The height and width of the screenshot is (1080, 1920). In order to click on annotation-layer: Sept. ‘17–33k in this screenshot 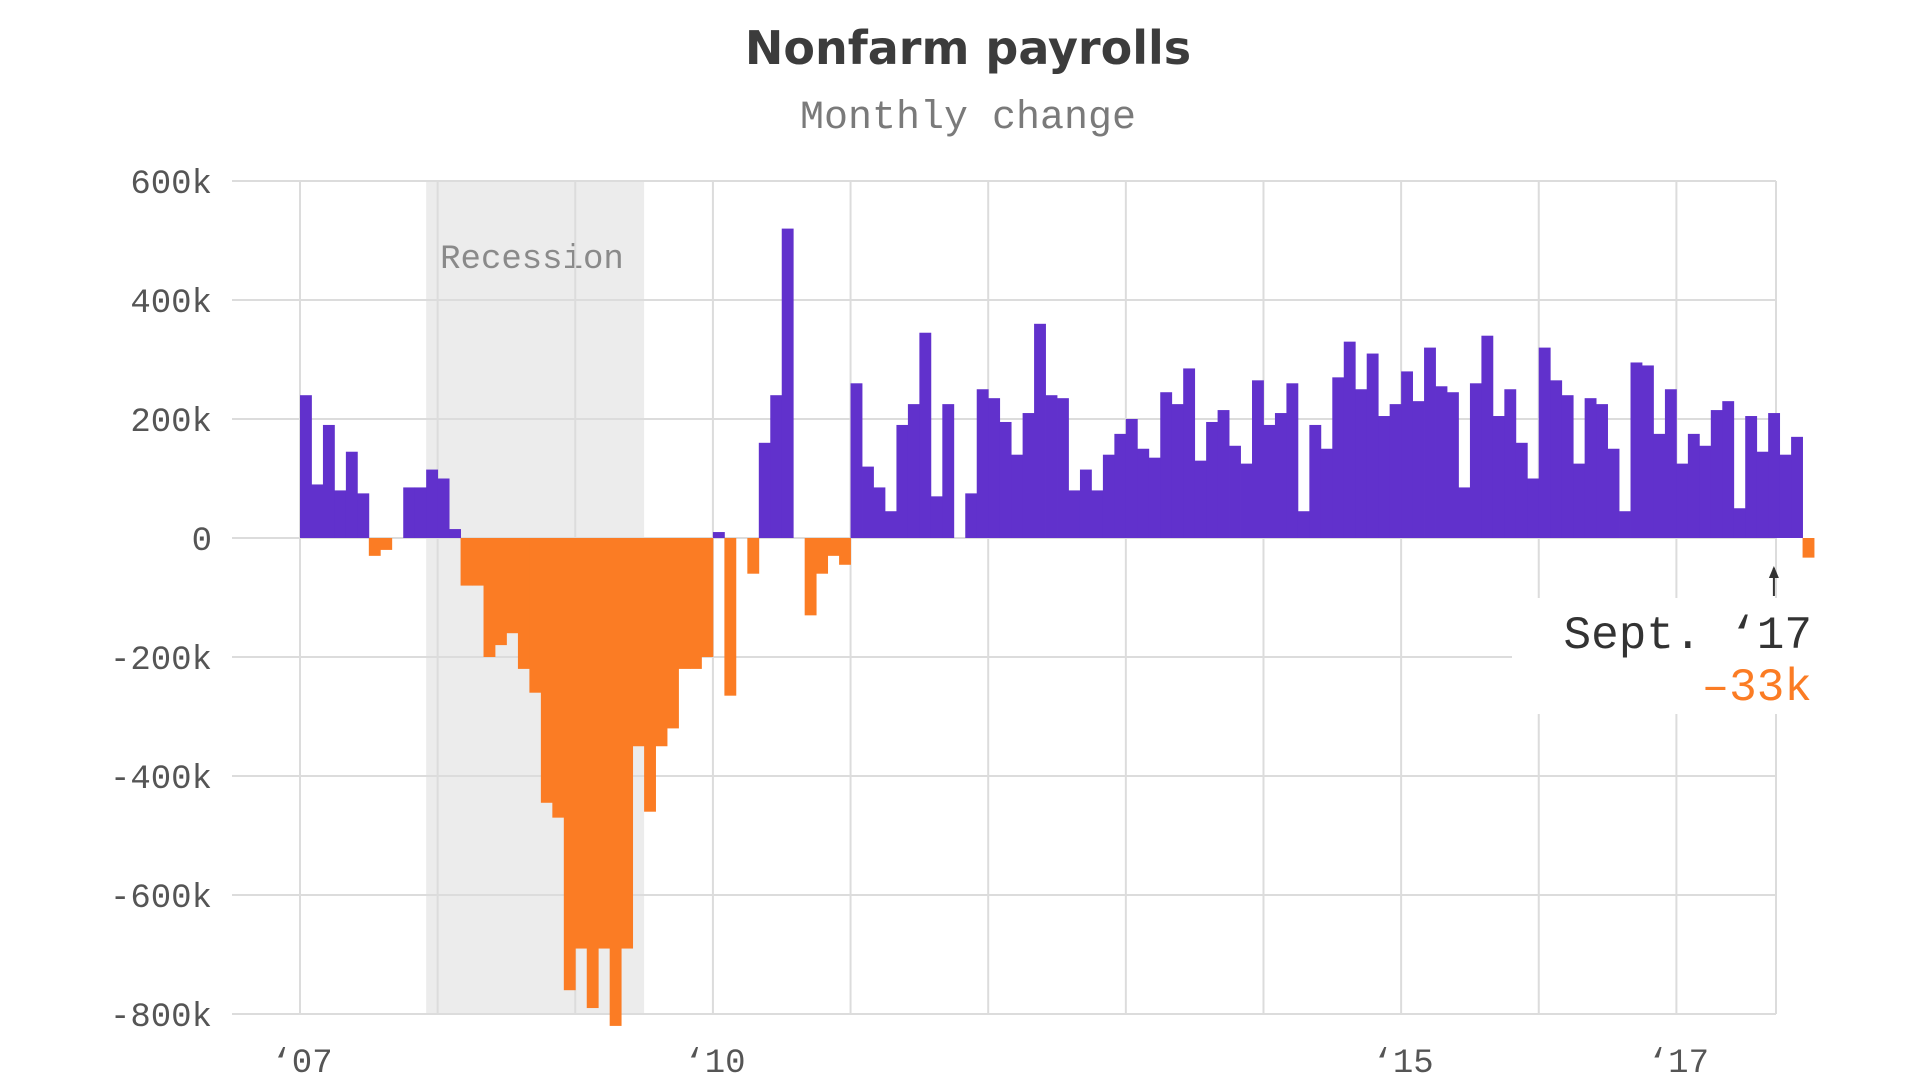, I will do `click(1672, 640)`.